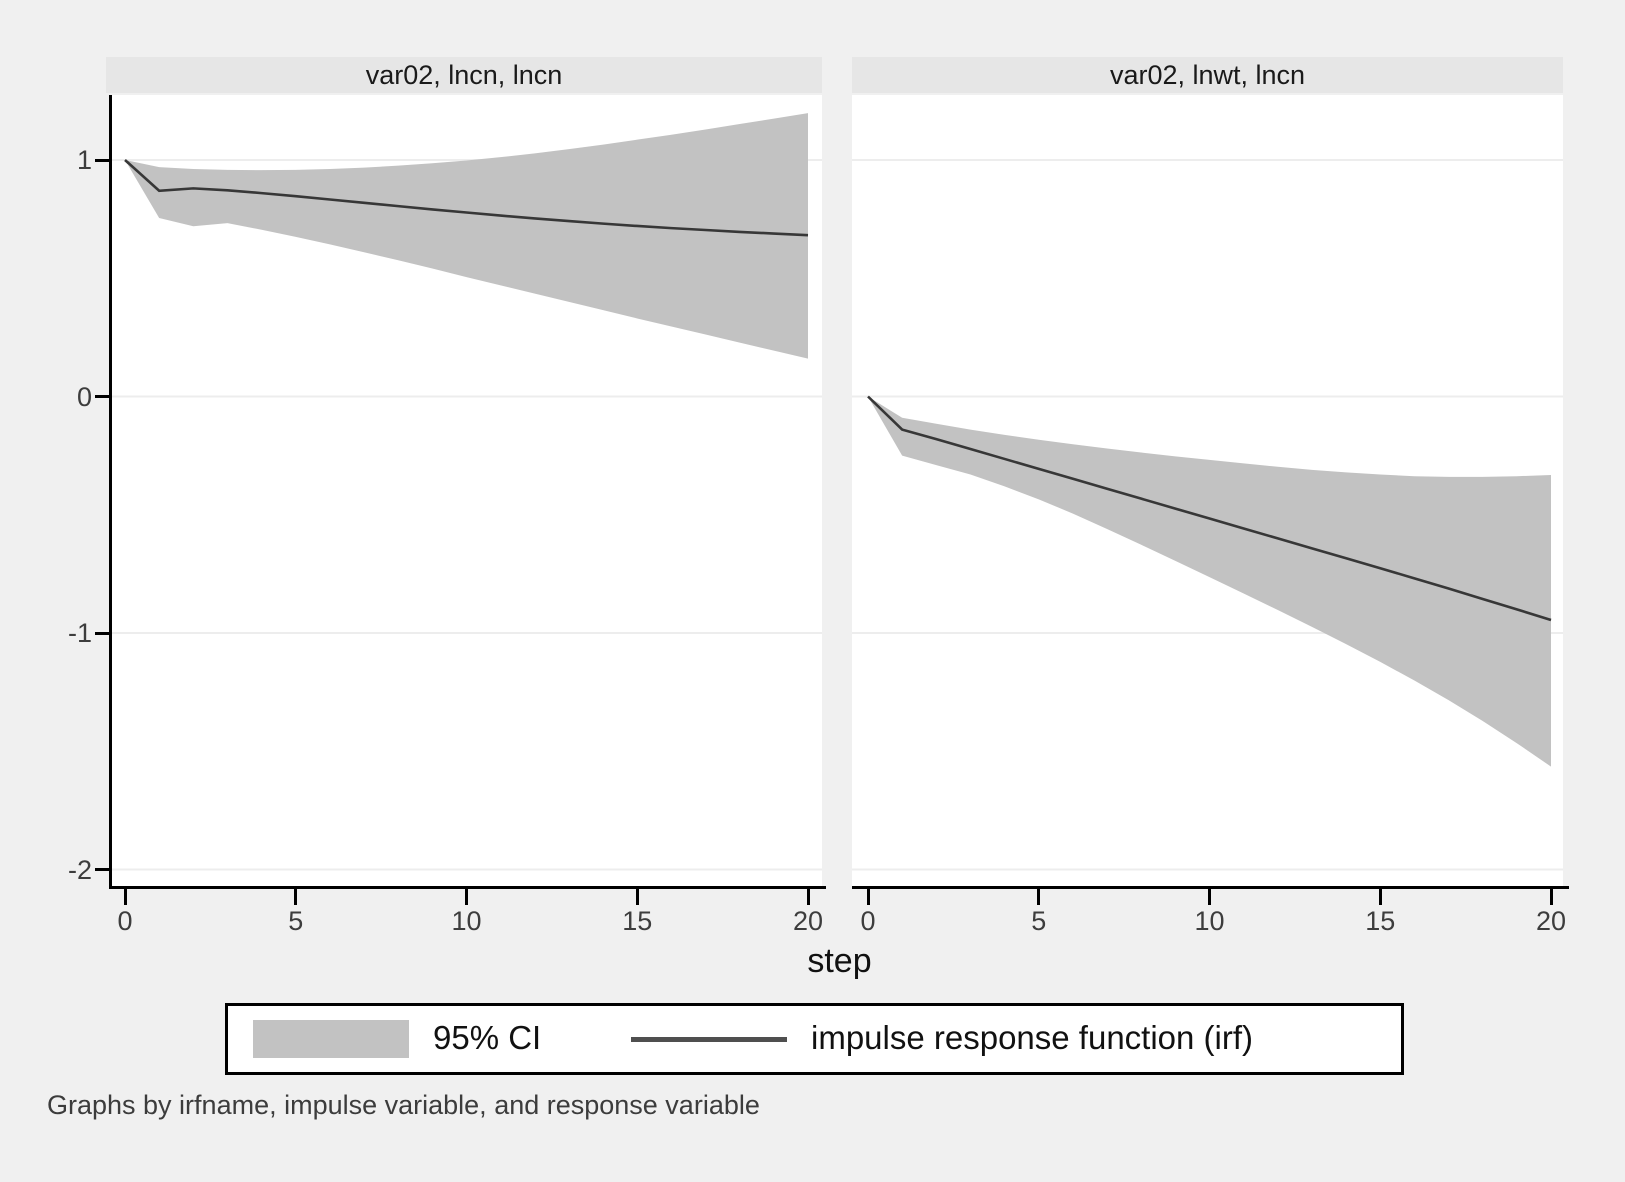  What do you see at coordinates (79, 633) in the screenshot?
I see `y-tick-label: -1` at bounding box center [79, 633].